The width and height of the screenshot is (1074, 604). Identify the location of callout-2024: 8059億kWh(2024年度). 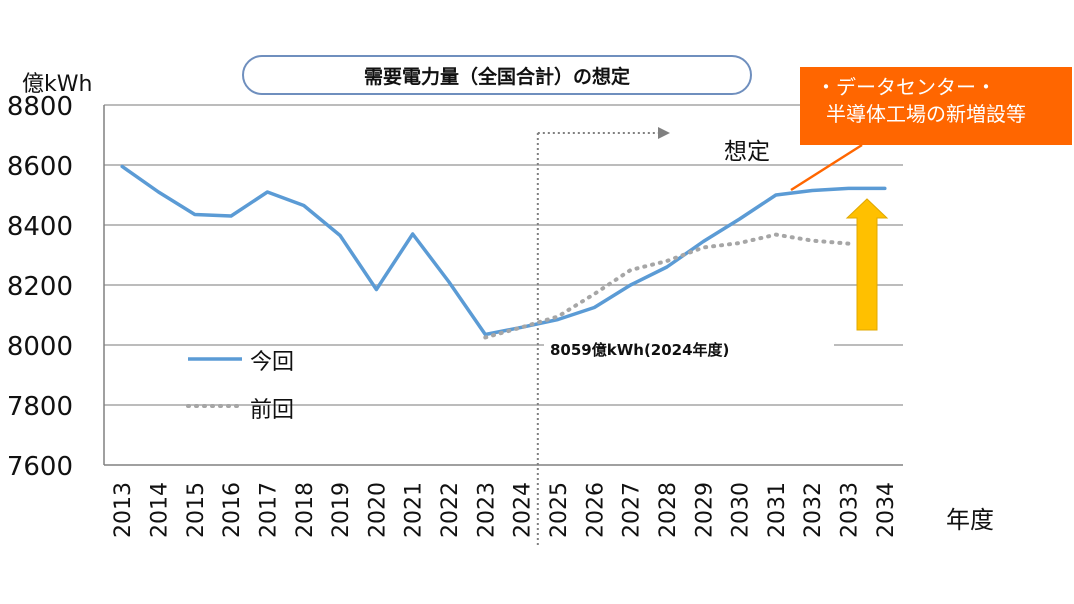
(689, 350).